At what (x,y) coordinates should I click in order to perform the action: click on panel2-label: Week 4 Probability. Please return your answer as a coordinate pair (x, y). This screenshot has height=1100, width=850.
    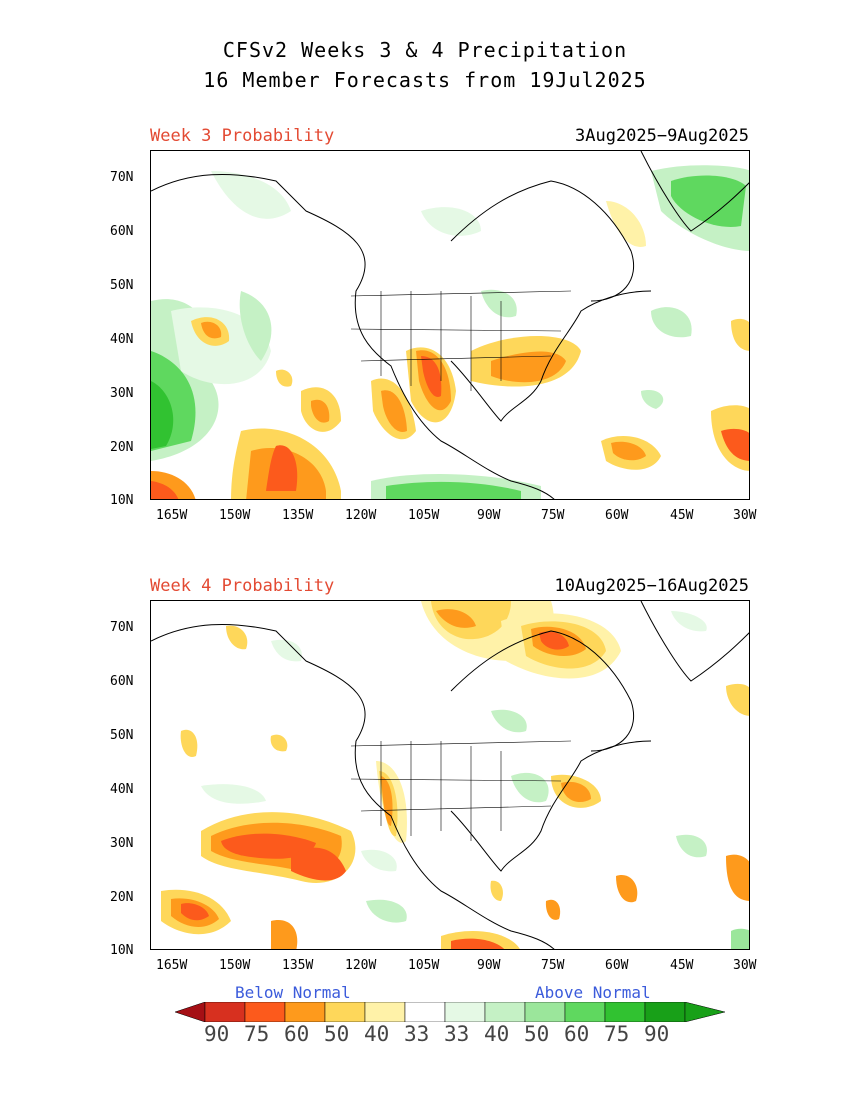
    Looking at the image, I should click on (242, 586).